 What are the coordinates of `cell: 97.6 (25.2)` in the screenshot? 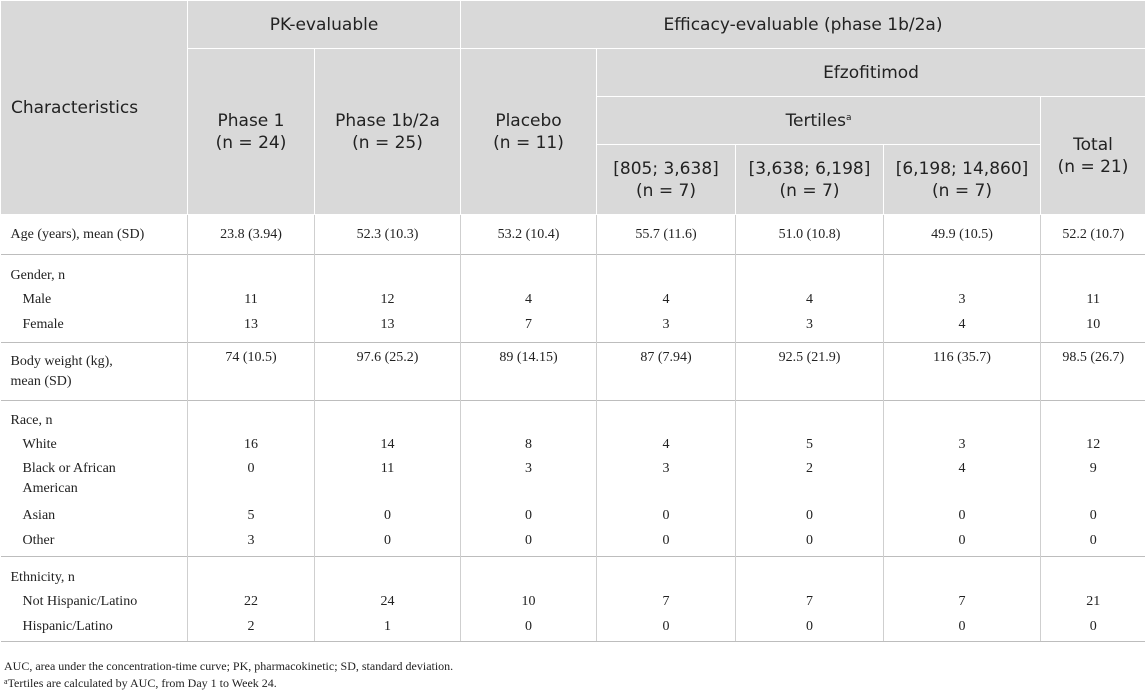 It's located at (387, 371).